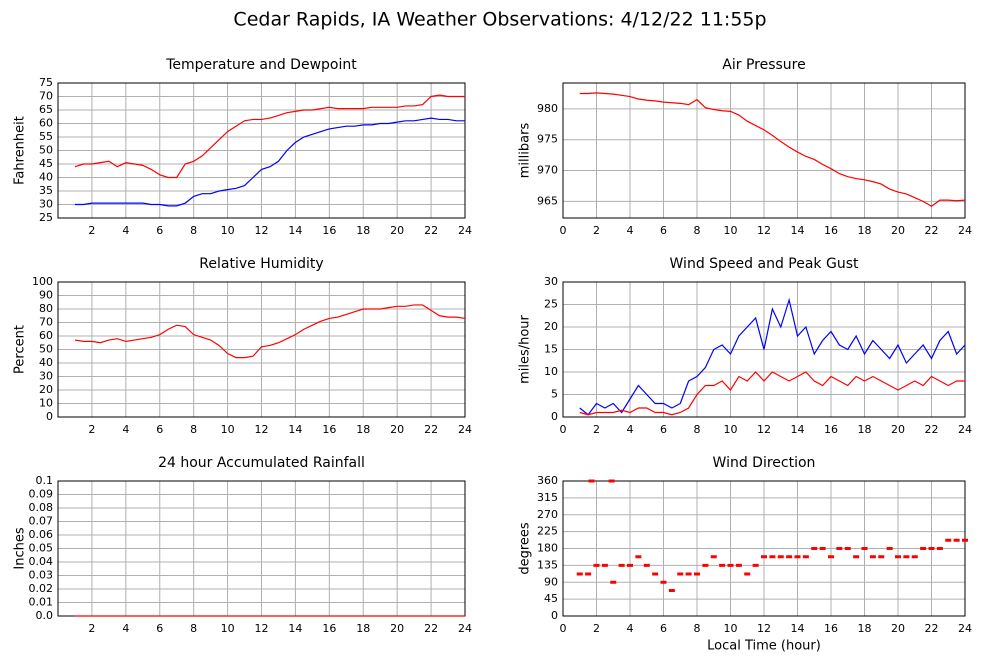 The image size is (1000, 660). What do you see at coordinates (547, 514) in the screenshot?
I see `y-tick-label: 270` at bounding box center [547, 514].